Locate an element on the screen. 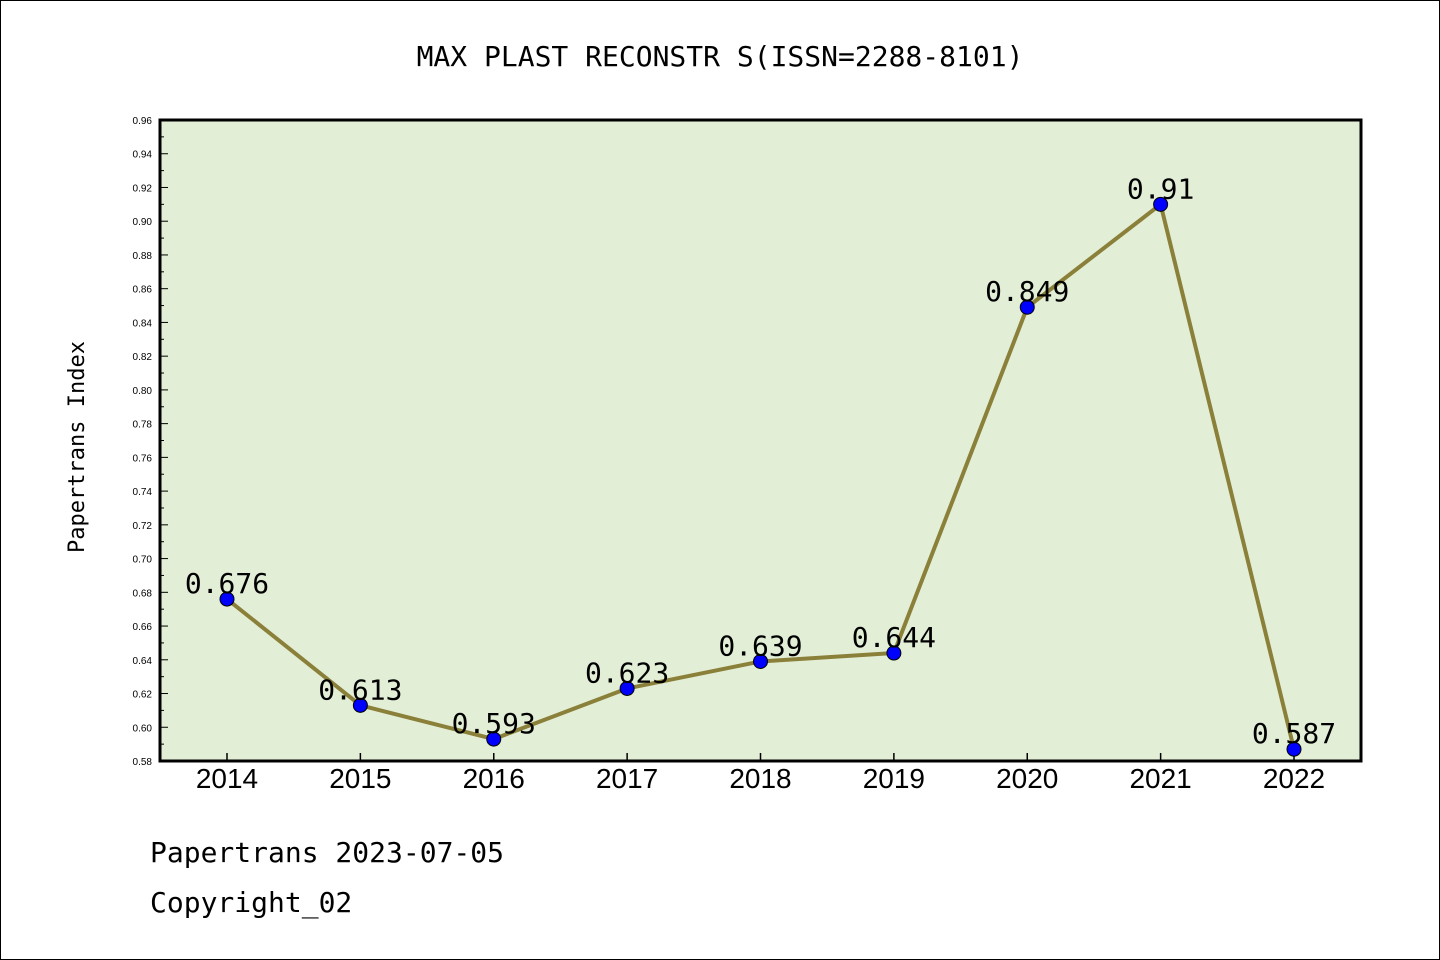 Image resolution: width=1440 pixels, height=960 pixels. x-tick-label: 2014 is located at coordinates (227, 778).